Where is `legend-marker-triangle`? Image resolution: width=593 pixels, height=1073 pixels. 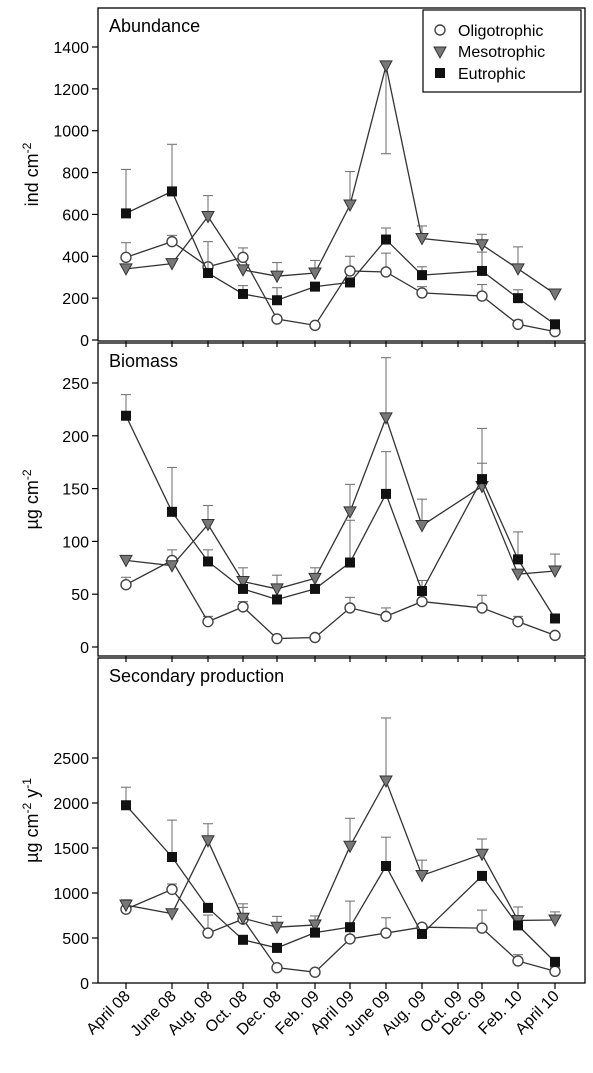
legend-marker-triangle is located at coordinates (440, 53).